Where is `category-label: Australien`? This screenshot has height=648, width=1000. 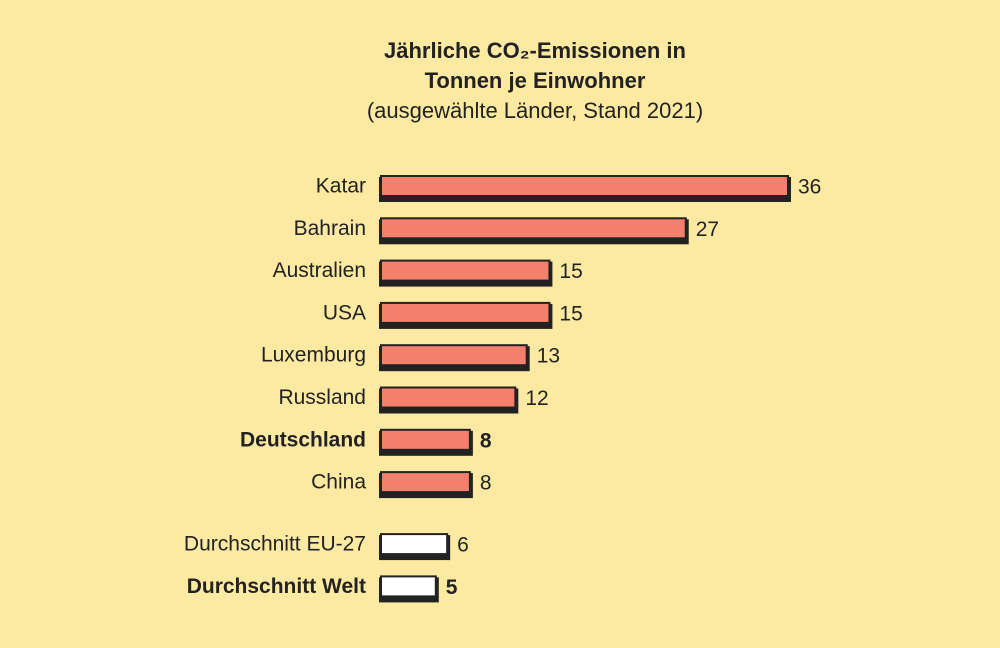 category-label: Australien is located at coordinates (319, 270).